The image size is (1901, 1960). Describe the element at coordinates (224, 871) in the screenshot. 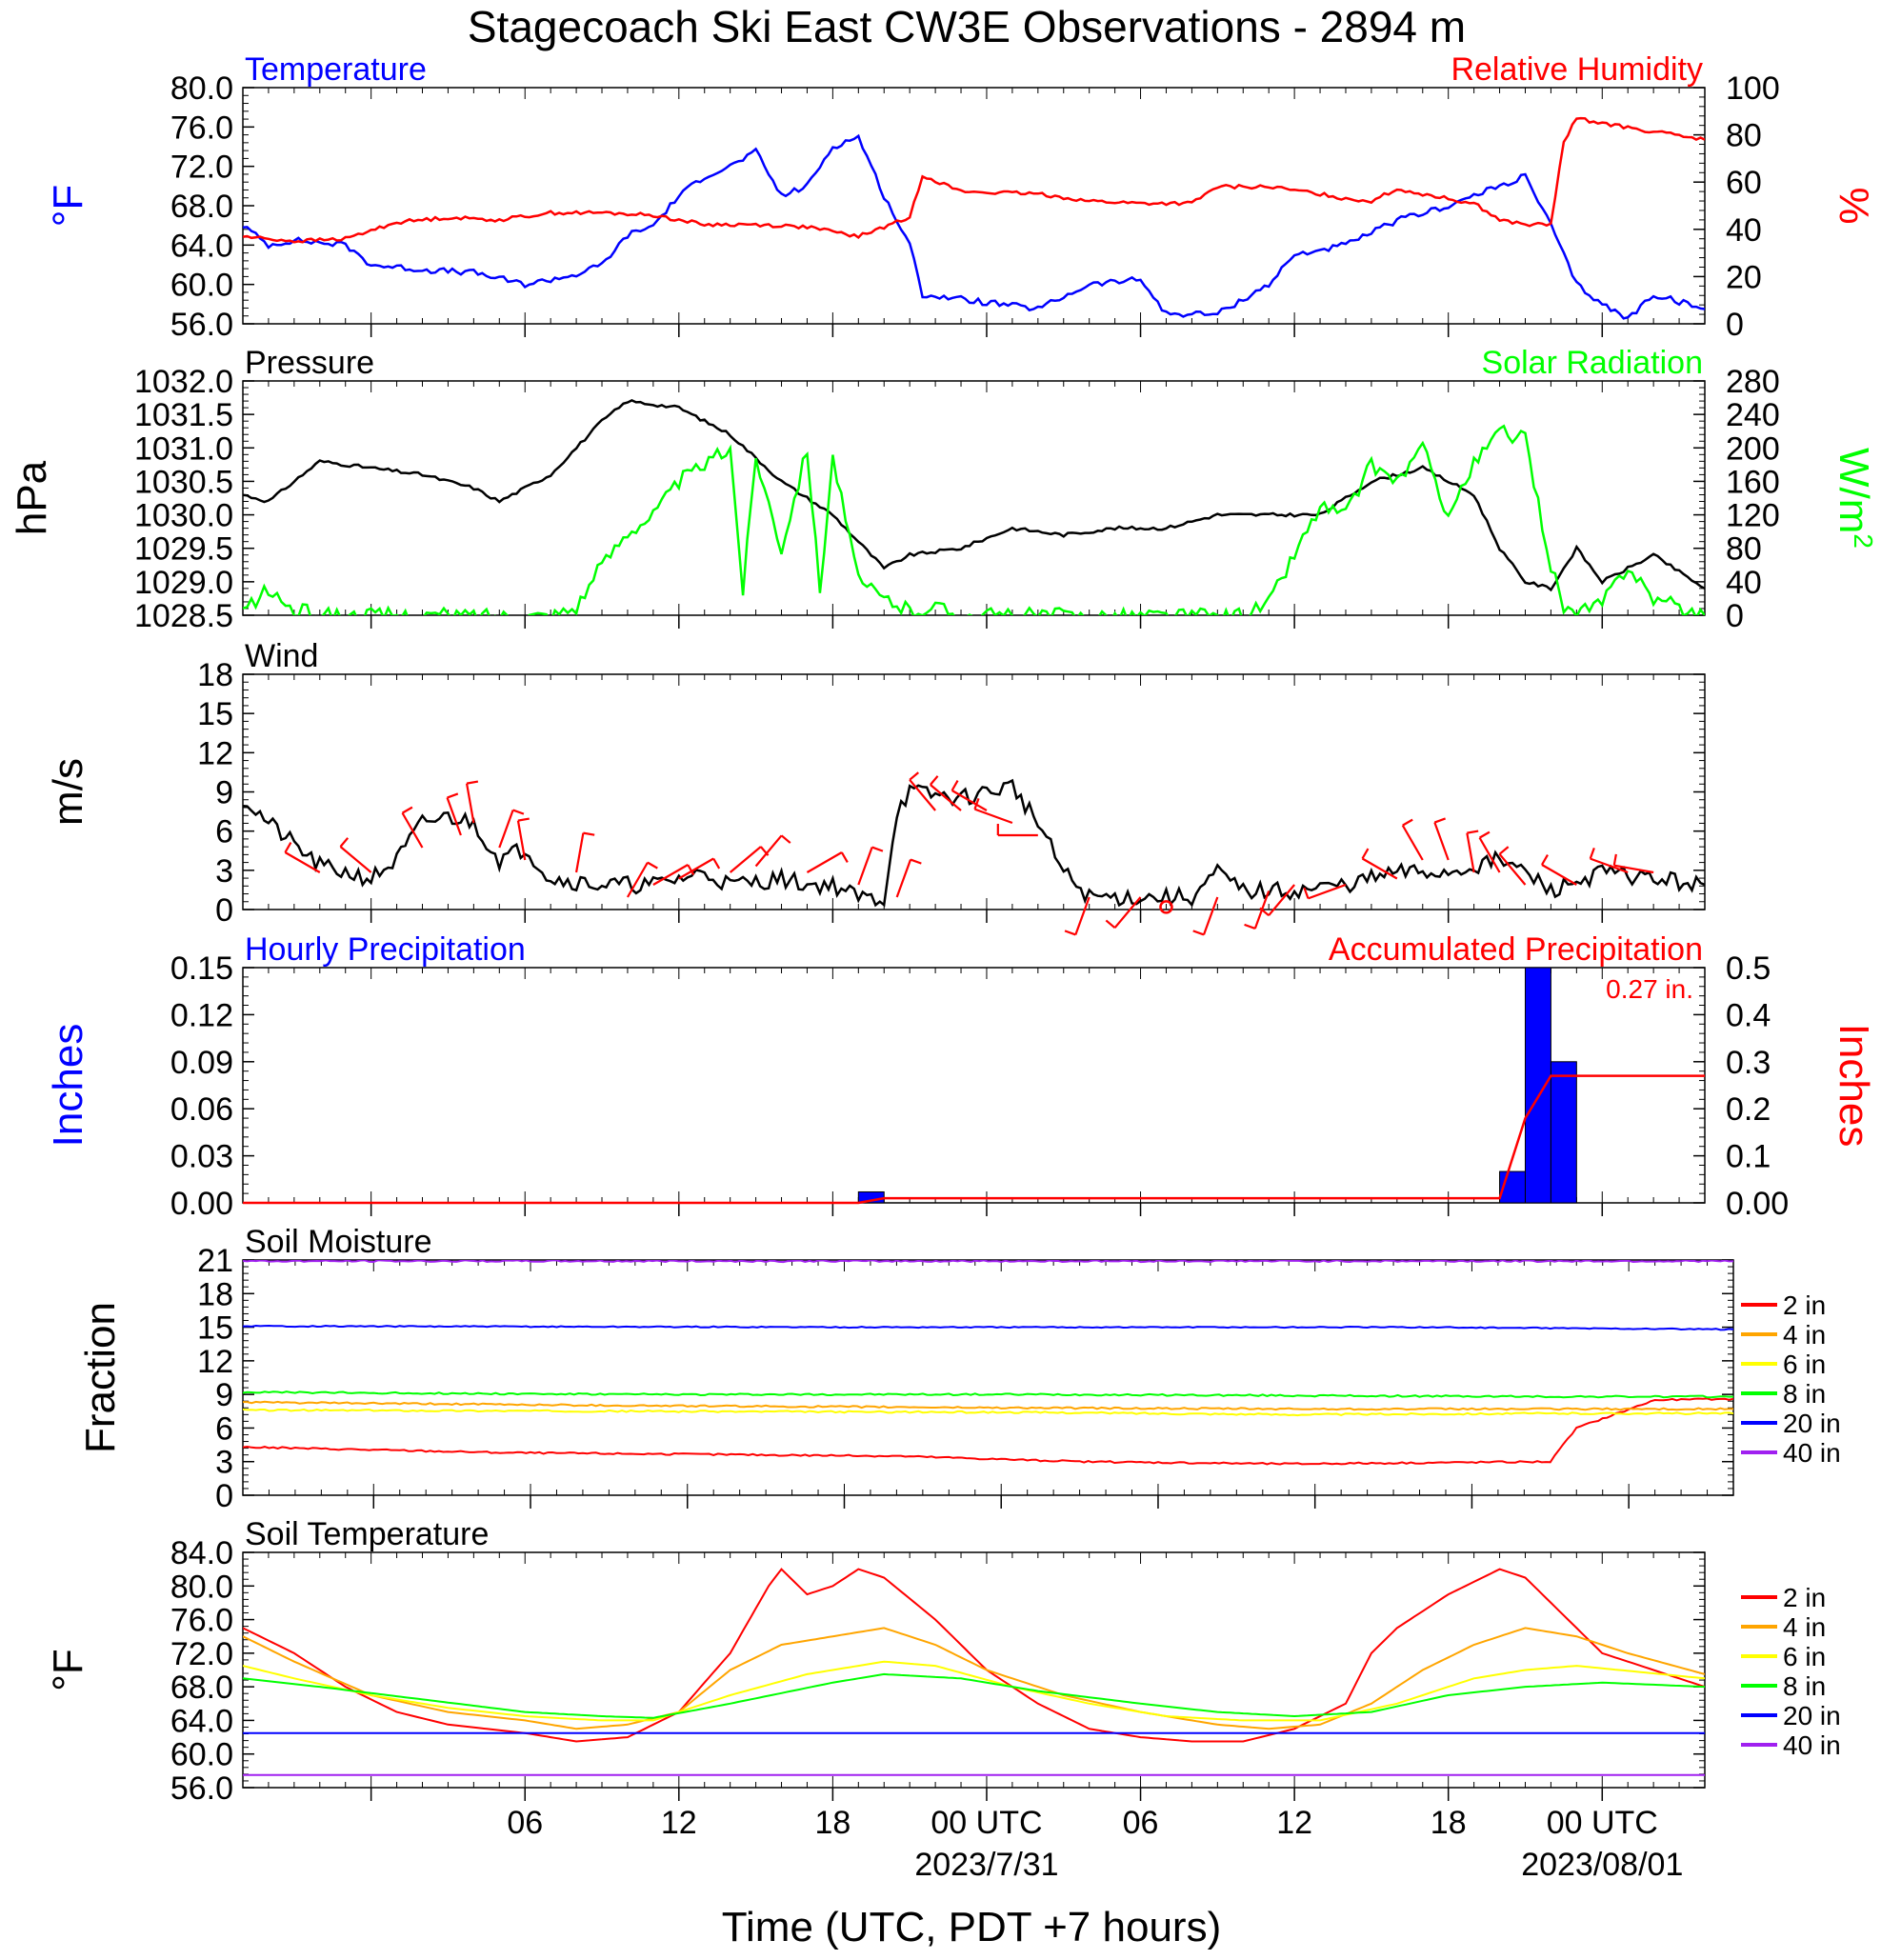

I see `left-tick-label: 3` at that location.